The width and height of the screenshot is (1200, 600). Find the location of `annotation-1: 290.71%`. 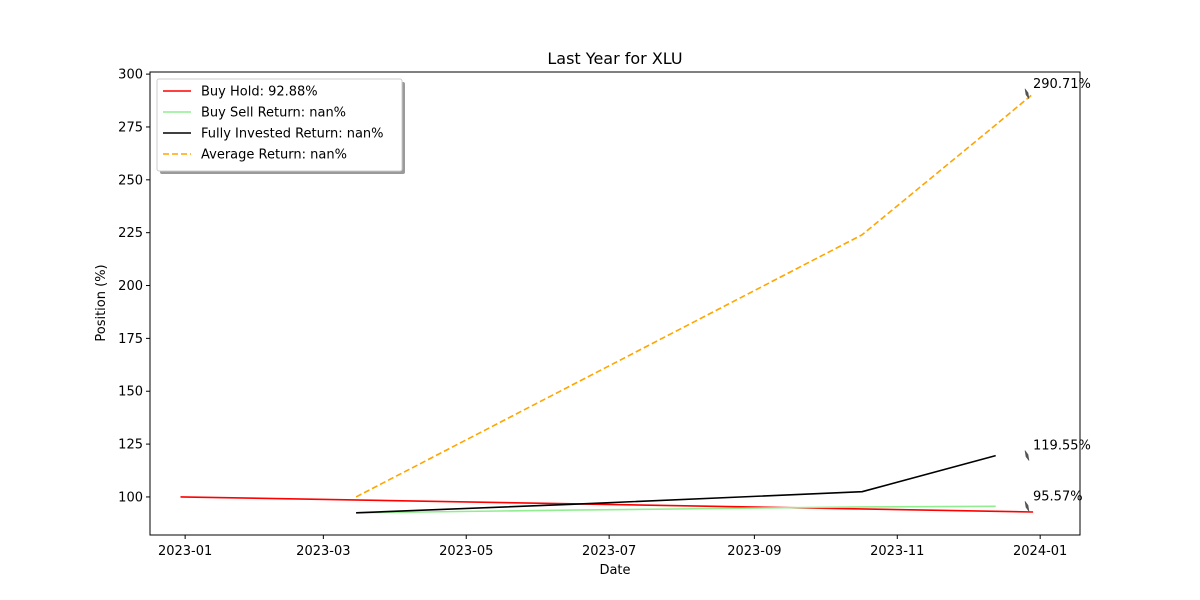

annotation-1: 290.71% is located at coordinates (1057, 88).